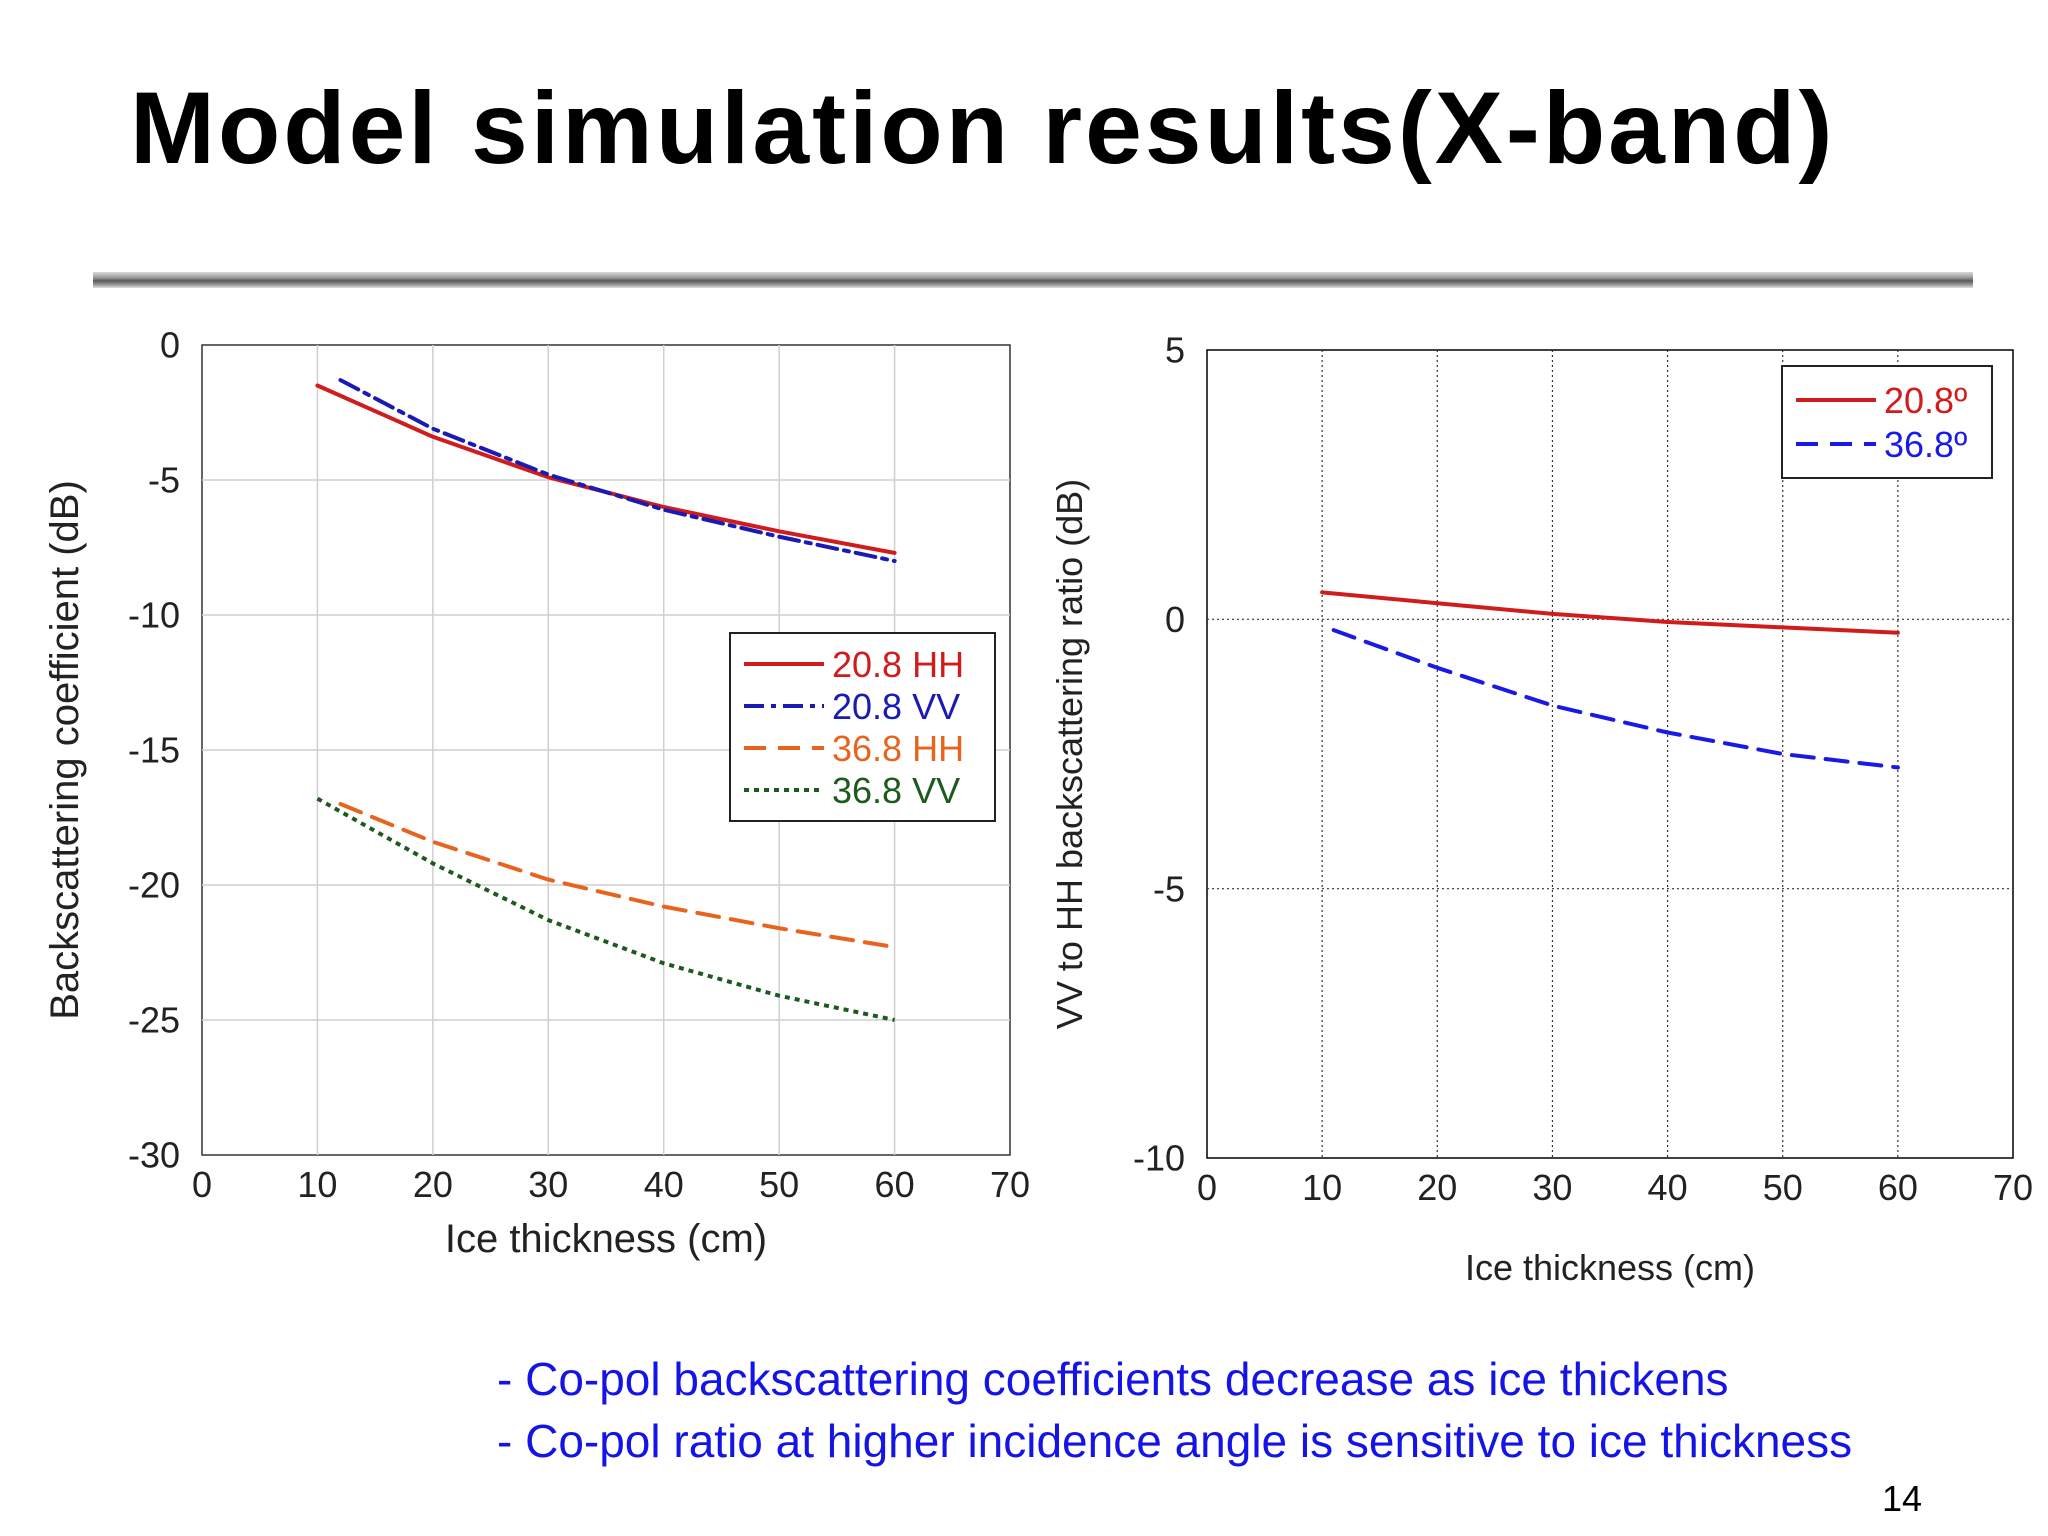  Describe the element at coordinates (896, 706) in the screenshot. I see `legend-entry: 20.8 VV` at that location.